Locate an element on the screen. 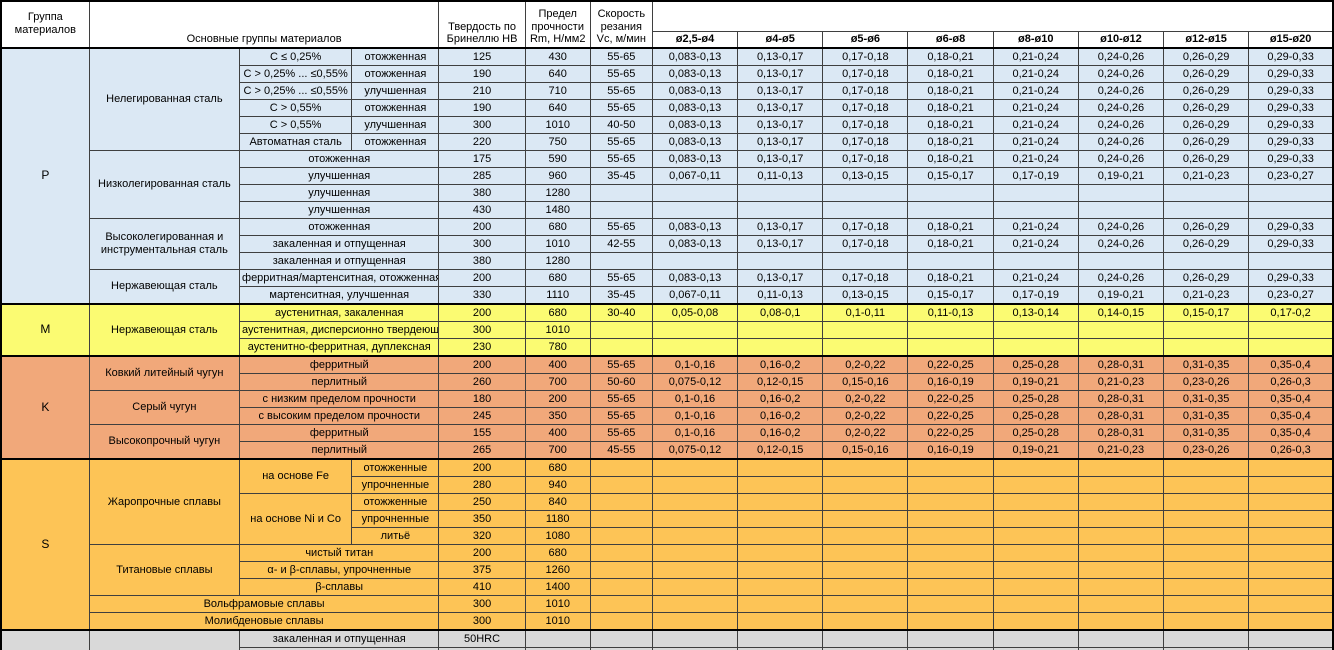  feed-cell: 0,15-0,17 is located at coordinates (950, 176).